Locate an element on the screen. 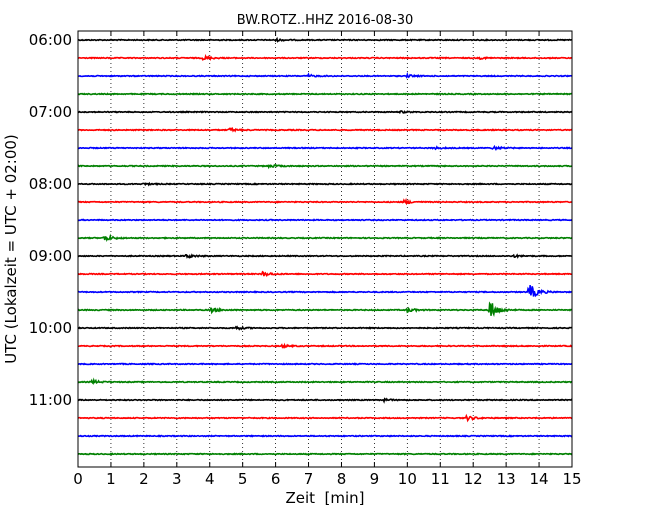 This screenshot has height=520, width=650. y-axis-label: UTC (Lokalzeit = UTC + 02:00) is located at coordinates (11, 249).